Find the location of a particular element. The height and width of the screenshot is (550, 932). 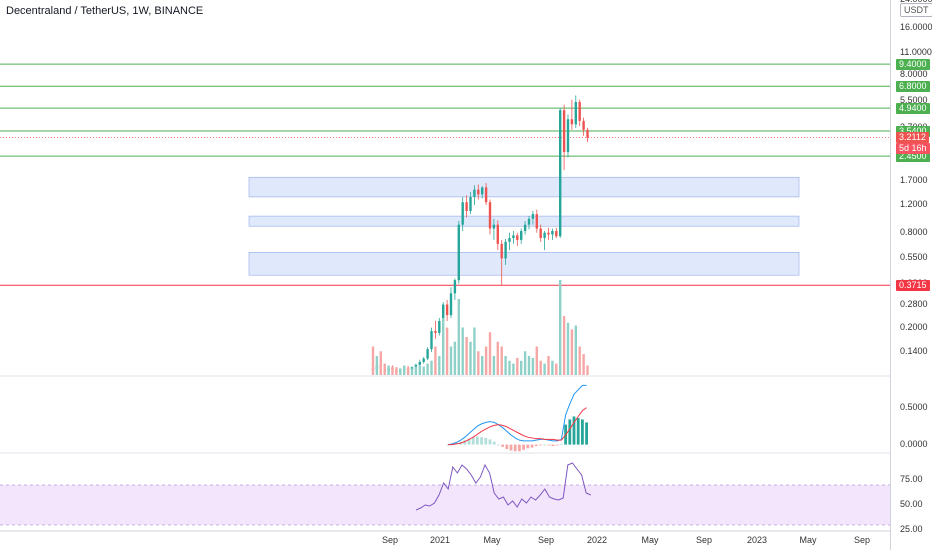

macd-line is located at coordinates (517, 415).